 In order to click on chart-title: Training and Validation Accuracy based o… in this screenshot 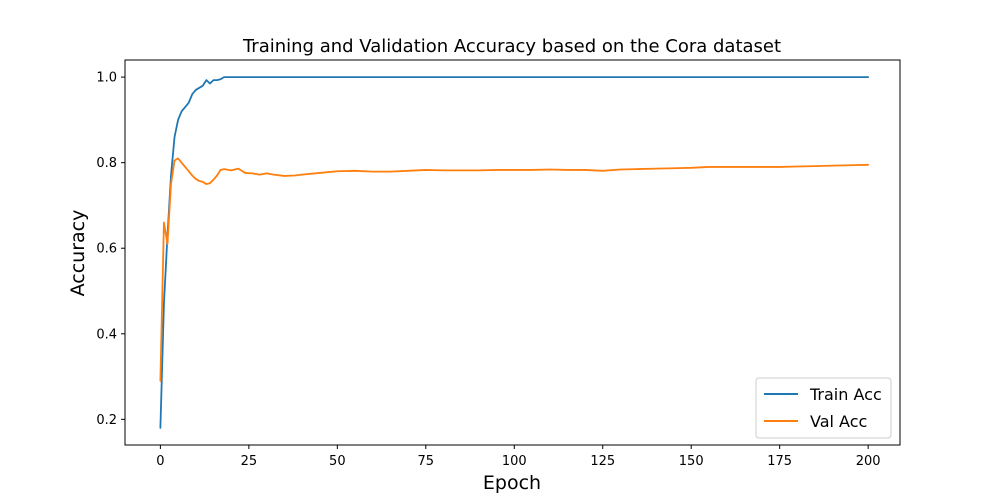, I will do `click(511, 46)`.